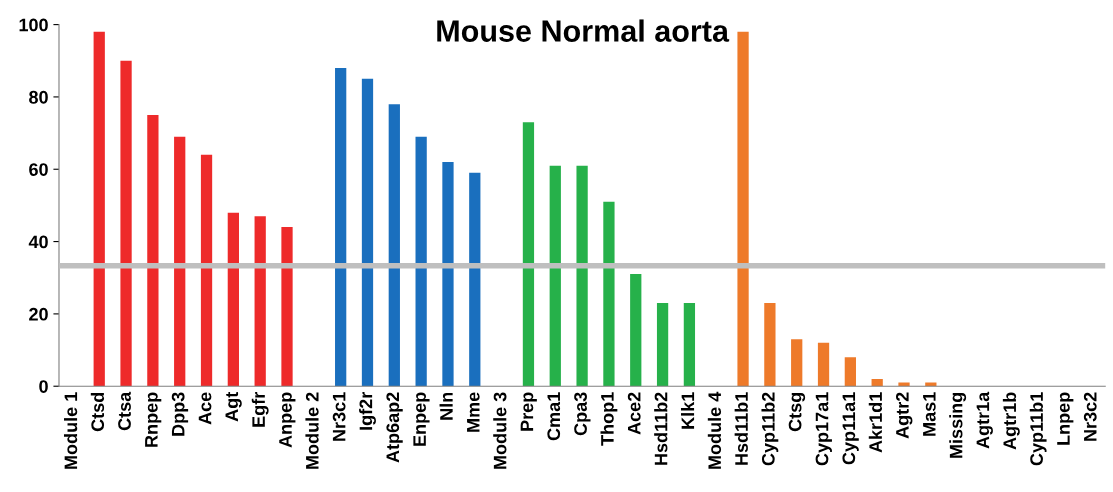 The width and height of the screenshot is (1113, 492). What do you see at coordinates (634, 413) in the screenshot?
I see `x-tick-label: Ace2` at bounding box center [634, 413].